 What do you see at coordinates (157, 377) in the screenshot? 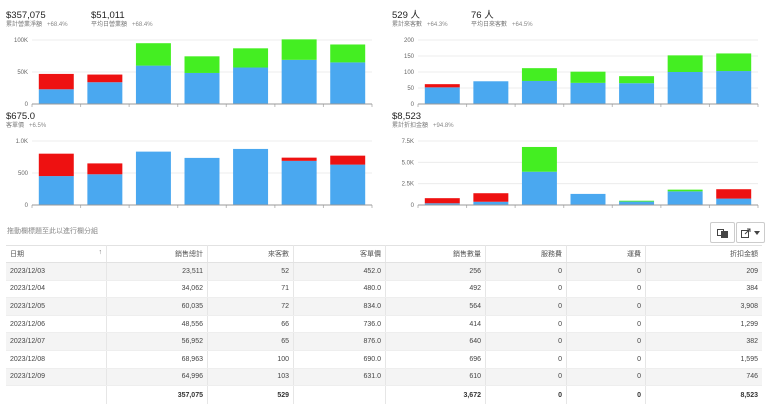
I see `table-cell: 64,996` at bounding box center [157, 377].